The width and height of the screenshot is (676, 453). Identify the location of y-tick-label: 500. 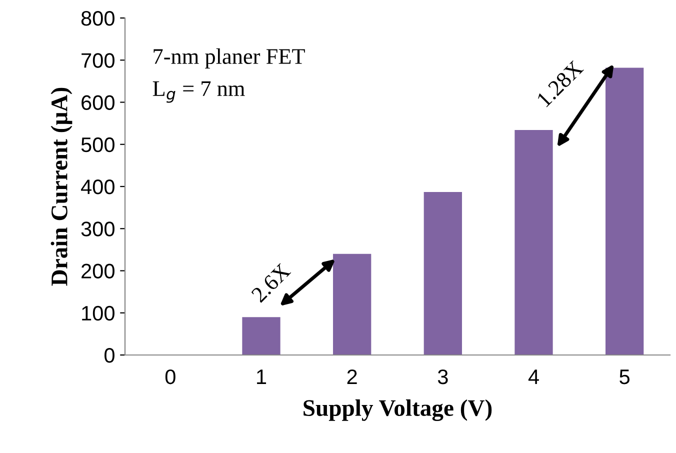
(97, 144).